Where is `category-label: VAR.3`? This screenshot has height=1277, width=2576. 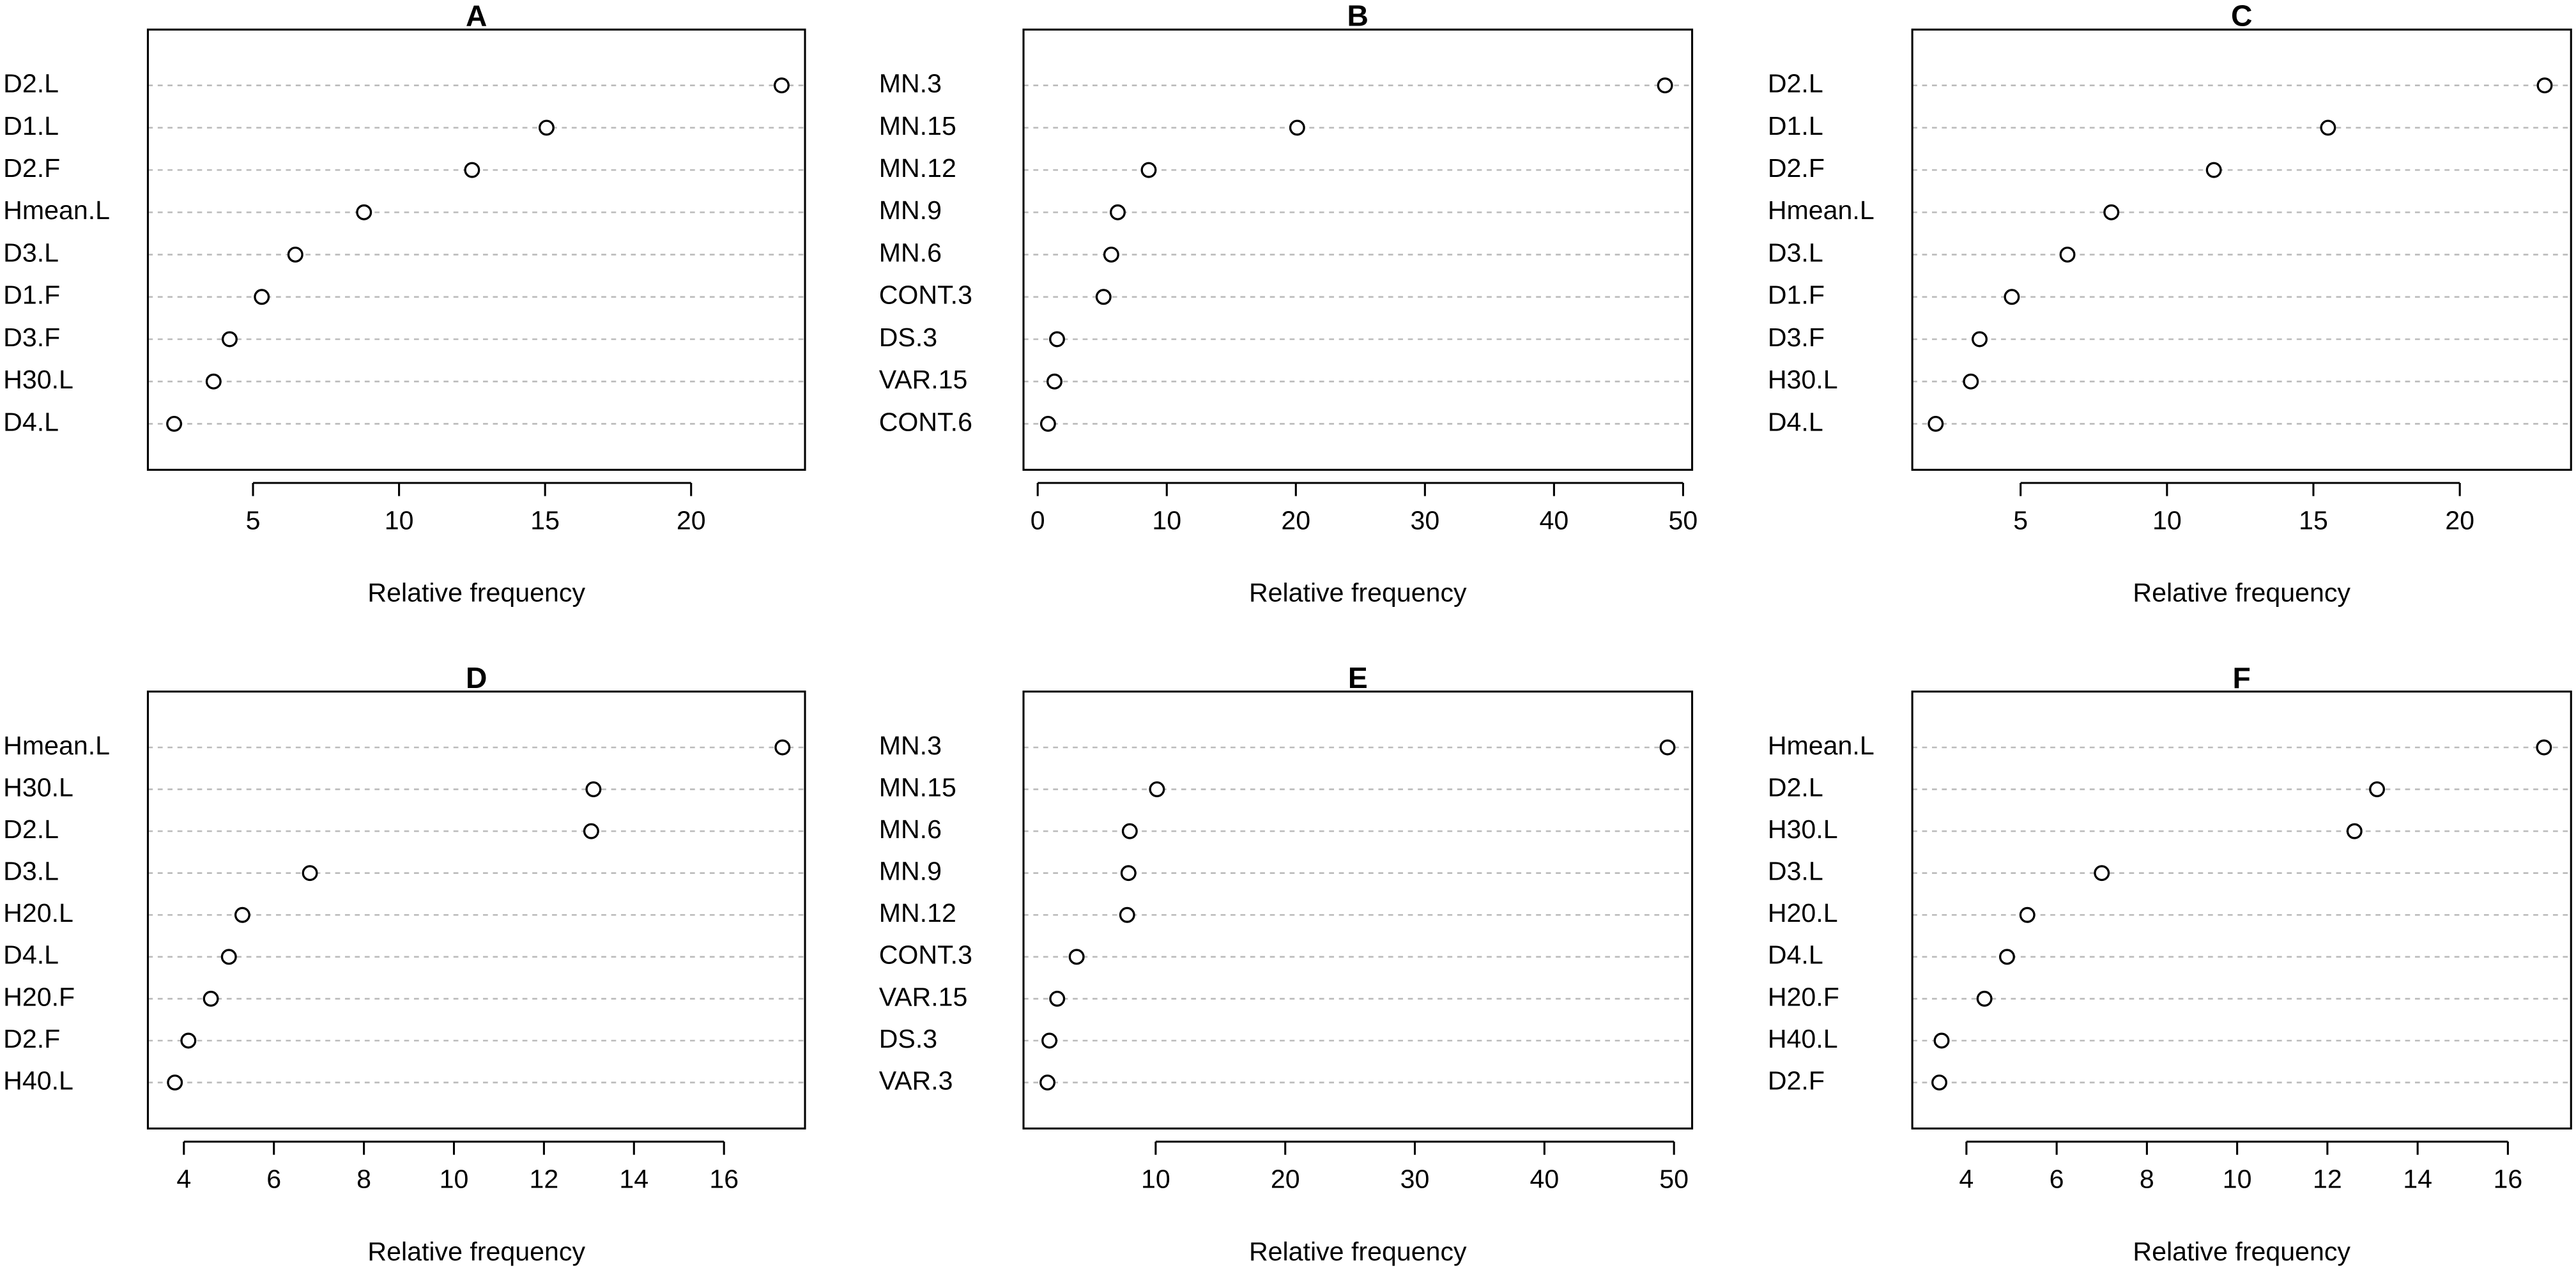 category-label: VAR.3 is located at coordinates (916, 1080).